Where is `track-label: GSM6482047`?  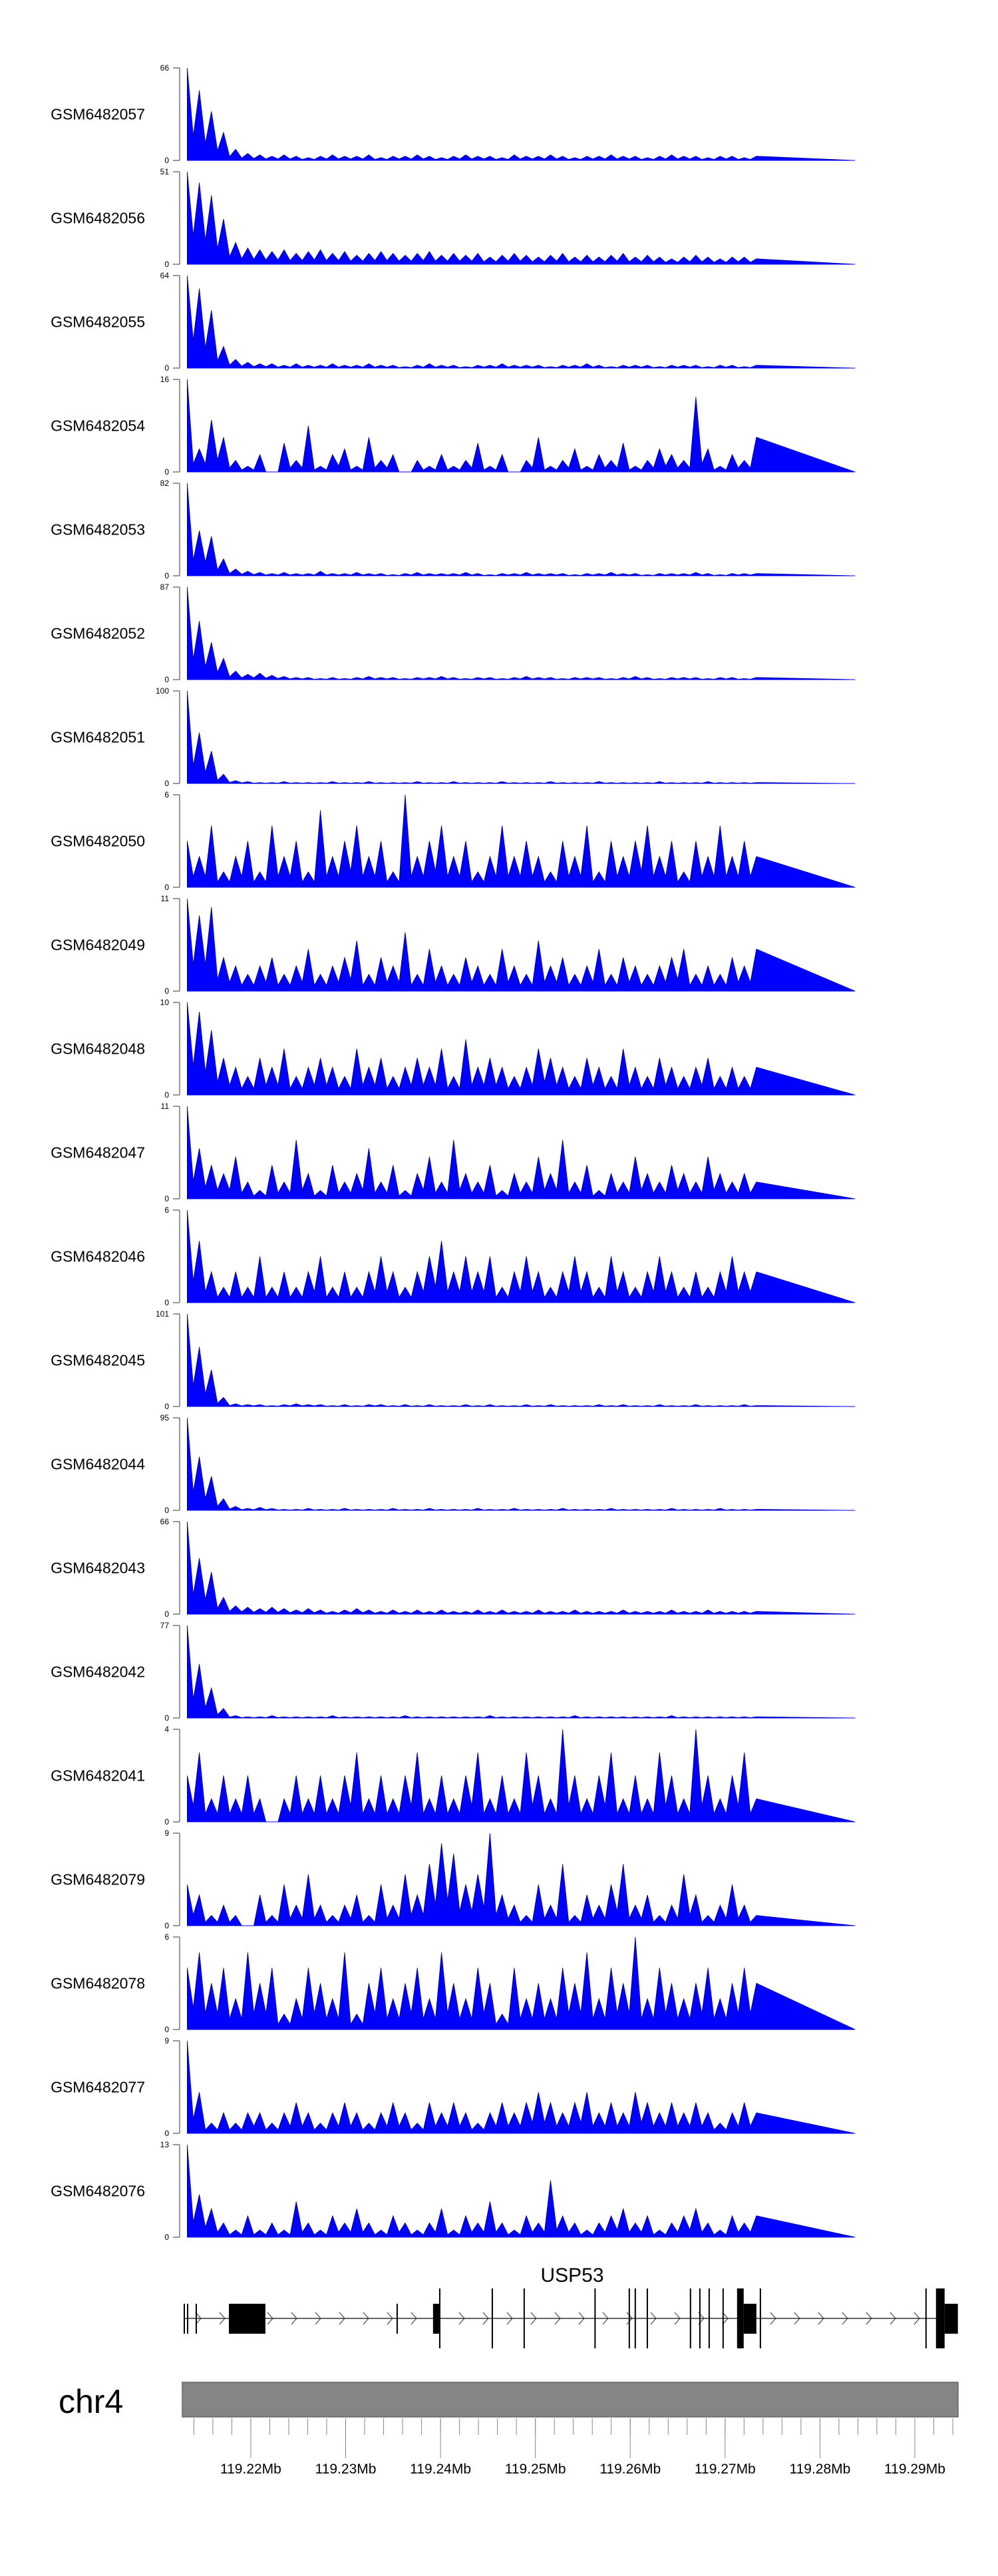
track-label: GSM6482047 is located at coordinates (98, 1153).